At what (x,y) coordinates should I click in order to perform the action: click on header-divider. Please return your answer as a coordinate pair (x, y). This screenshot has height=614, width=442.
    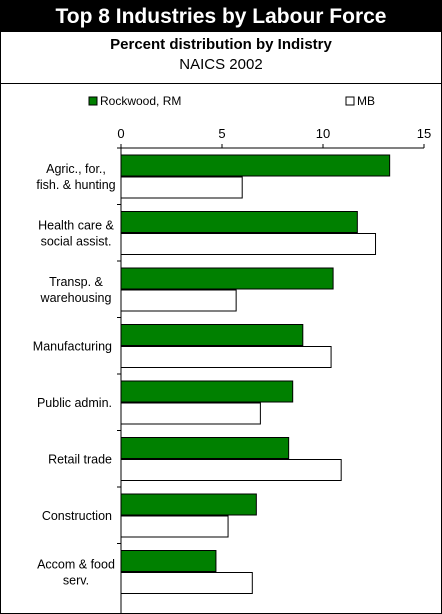
    Looking at the image, I should click on (221, 83).